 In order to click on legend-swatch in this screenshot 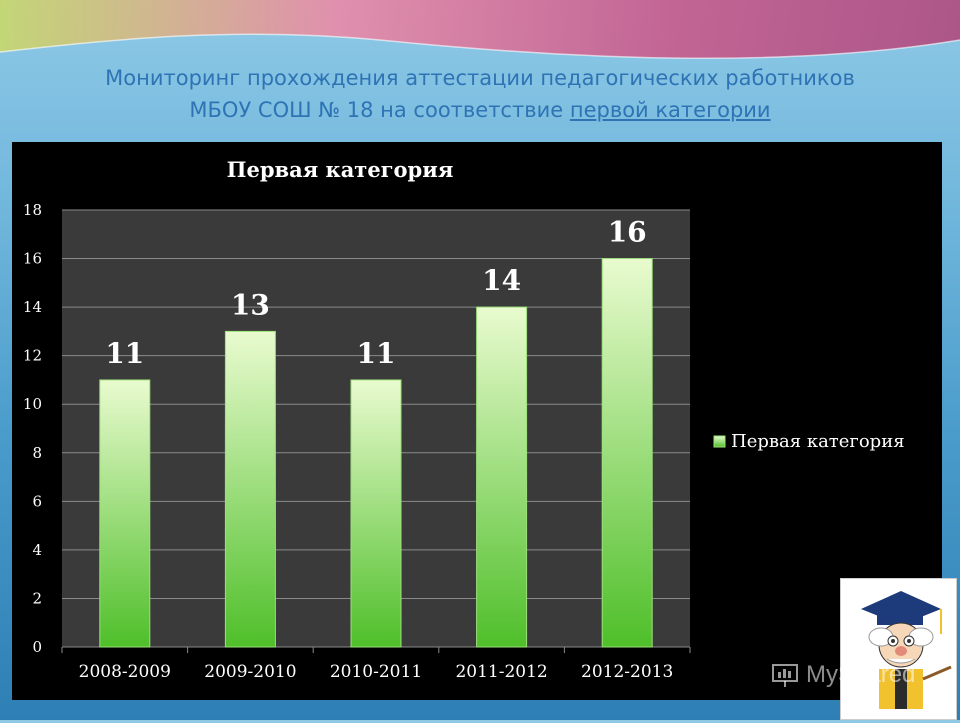, I will do `click(719, 441)`.